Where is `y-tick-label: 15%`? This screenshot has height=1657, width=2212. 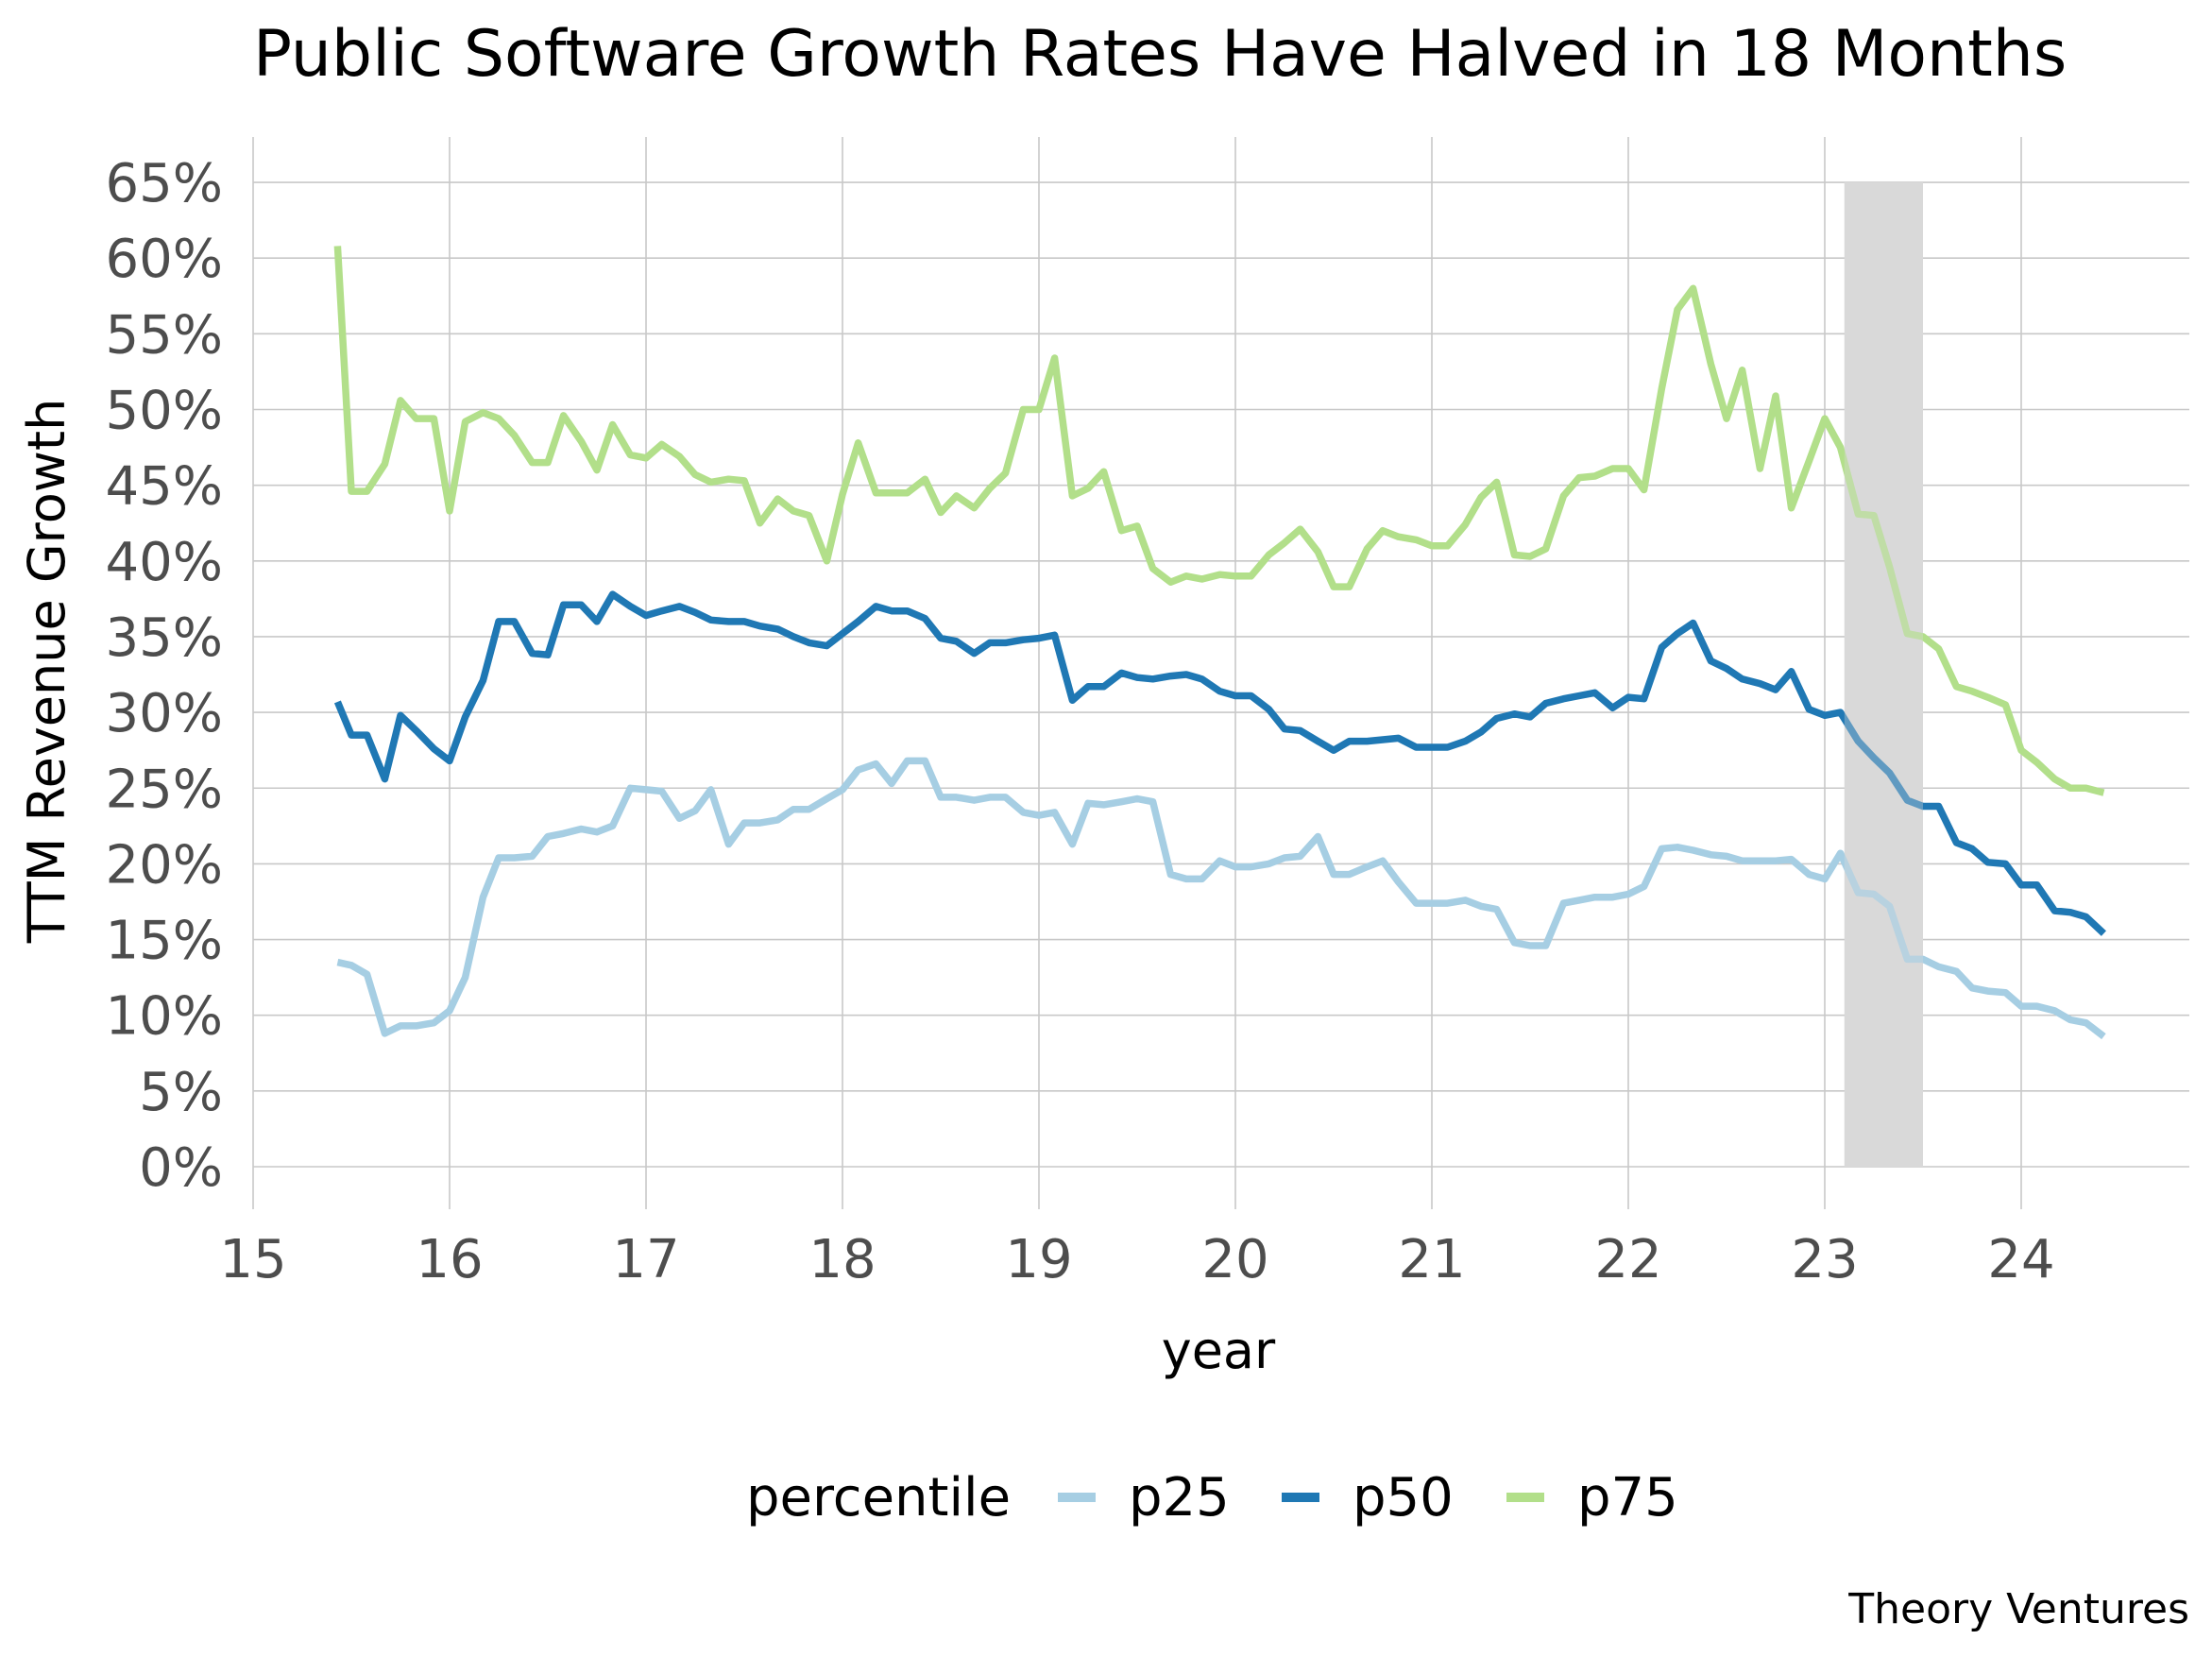 y-tick-label: 15% is located at coordinates (164, 941).